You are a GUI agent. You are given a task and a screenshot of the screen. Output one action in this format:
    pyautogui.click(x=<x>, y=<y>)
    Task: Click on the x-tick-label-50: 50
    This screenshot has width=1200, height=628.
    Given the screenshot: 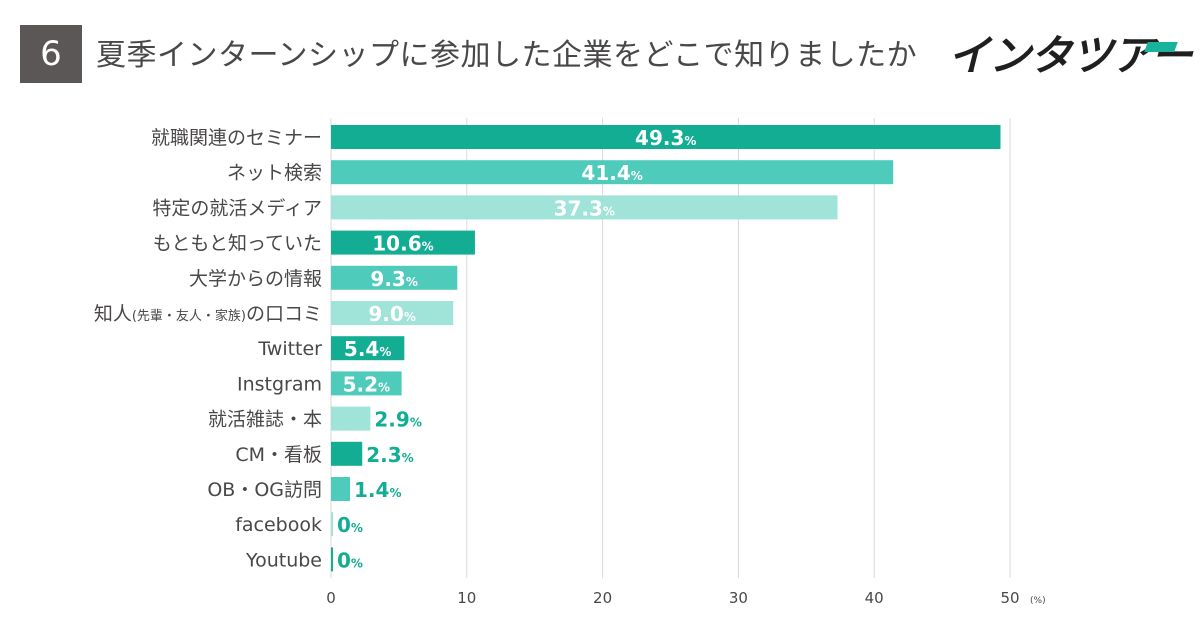 What is the action you would take?
    pyautogui.click(x=1009, y=598)
    